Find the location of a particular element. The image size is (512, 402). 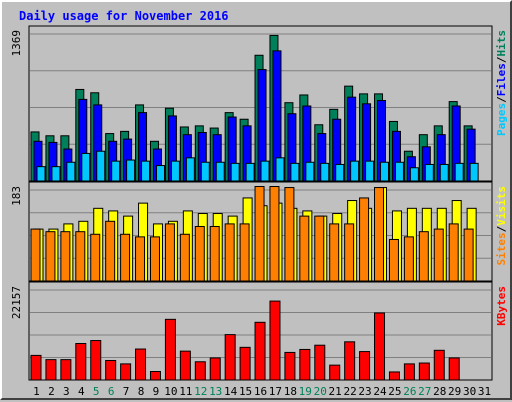

x-tick-label: 2 is located at coordinates (51, 391).